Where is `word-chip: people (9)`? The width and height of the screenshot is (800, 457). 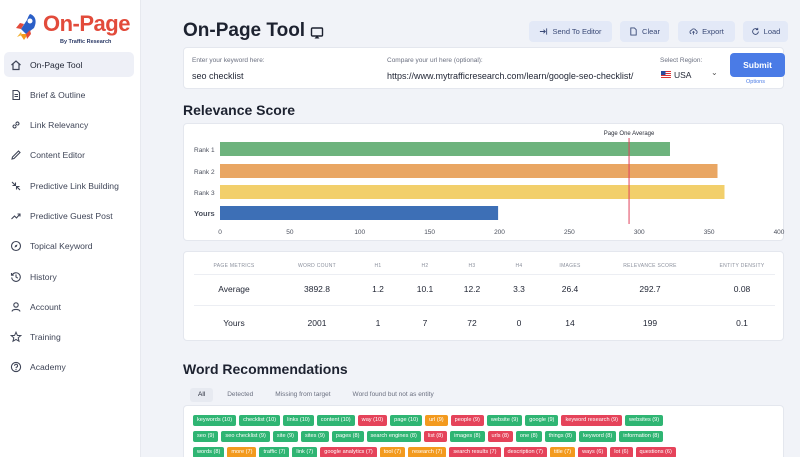
word-chip: people (9) is located at coordinates (467, 420).